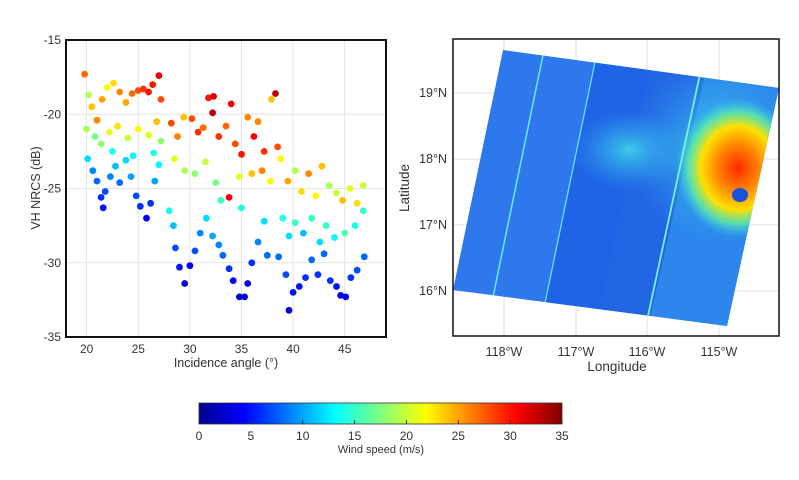  Describe the element at coordinates (303, 436) in the screenshot. I see `colorbar-tick-label: 10` at that location.